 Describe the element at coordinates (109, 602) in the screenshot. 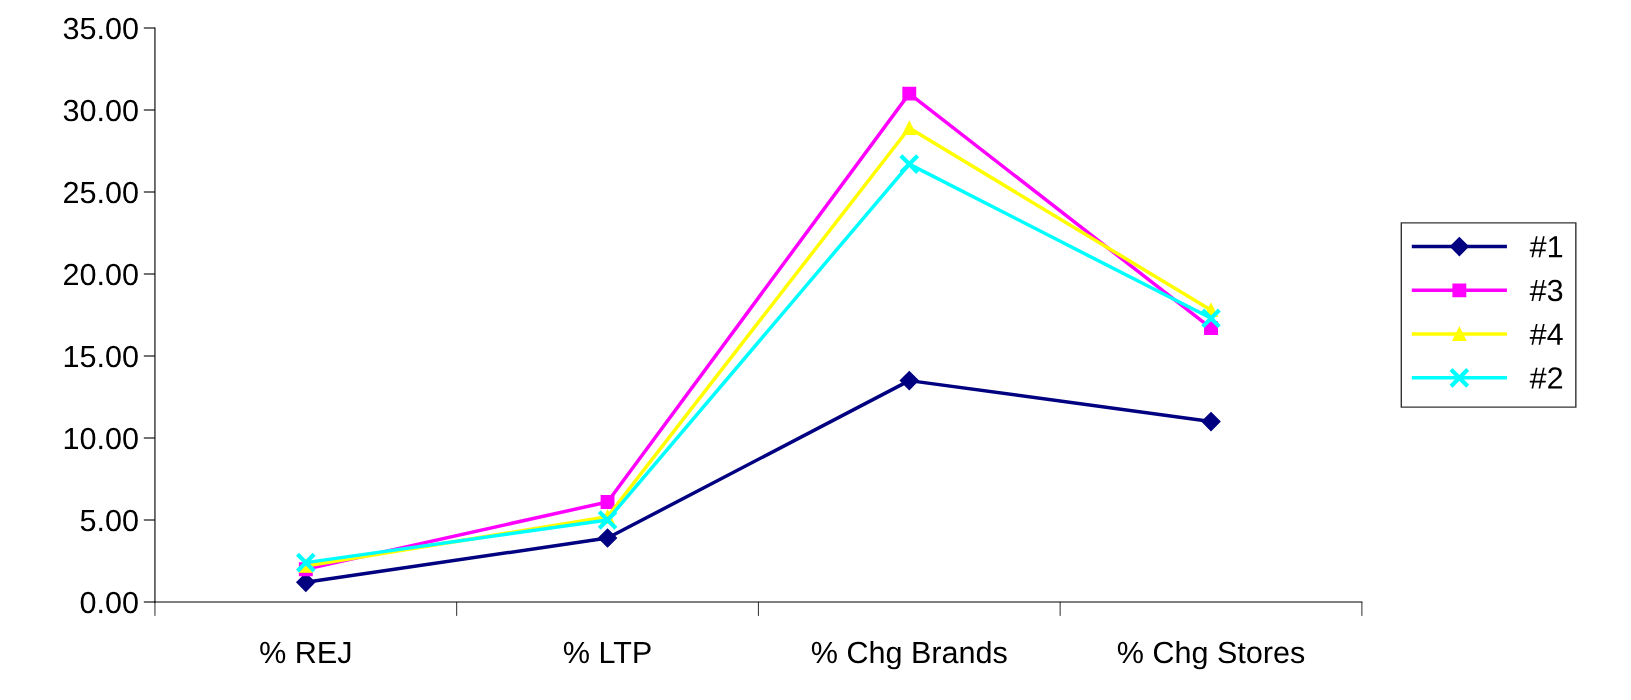

I see `y-tick-label: 0.00` at that location.